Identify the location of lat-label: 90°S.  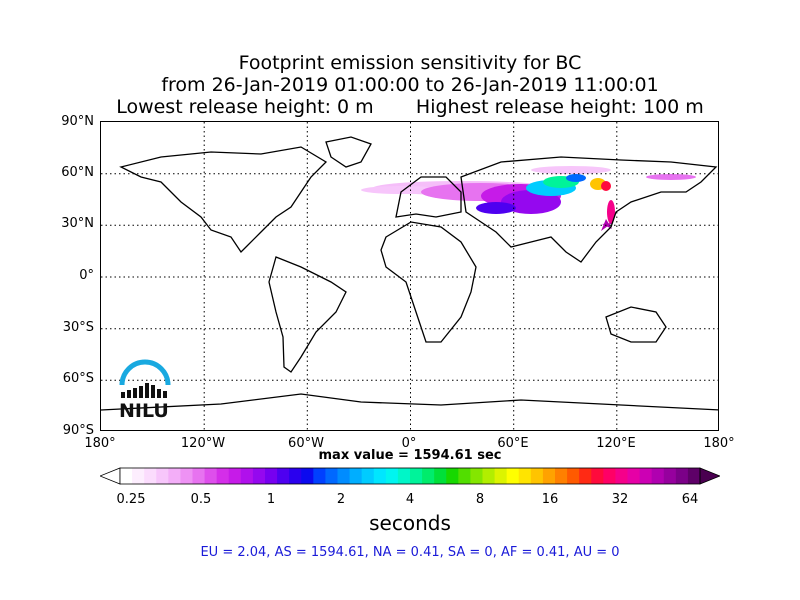
(78, 430).